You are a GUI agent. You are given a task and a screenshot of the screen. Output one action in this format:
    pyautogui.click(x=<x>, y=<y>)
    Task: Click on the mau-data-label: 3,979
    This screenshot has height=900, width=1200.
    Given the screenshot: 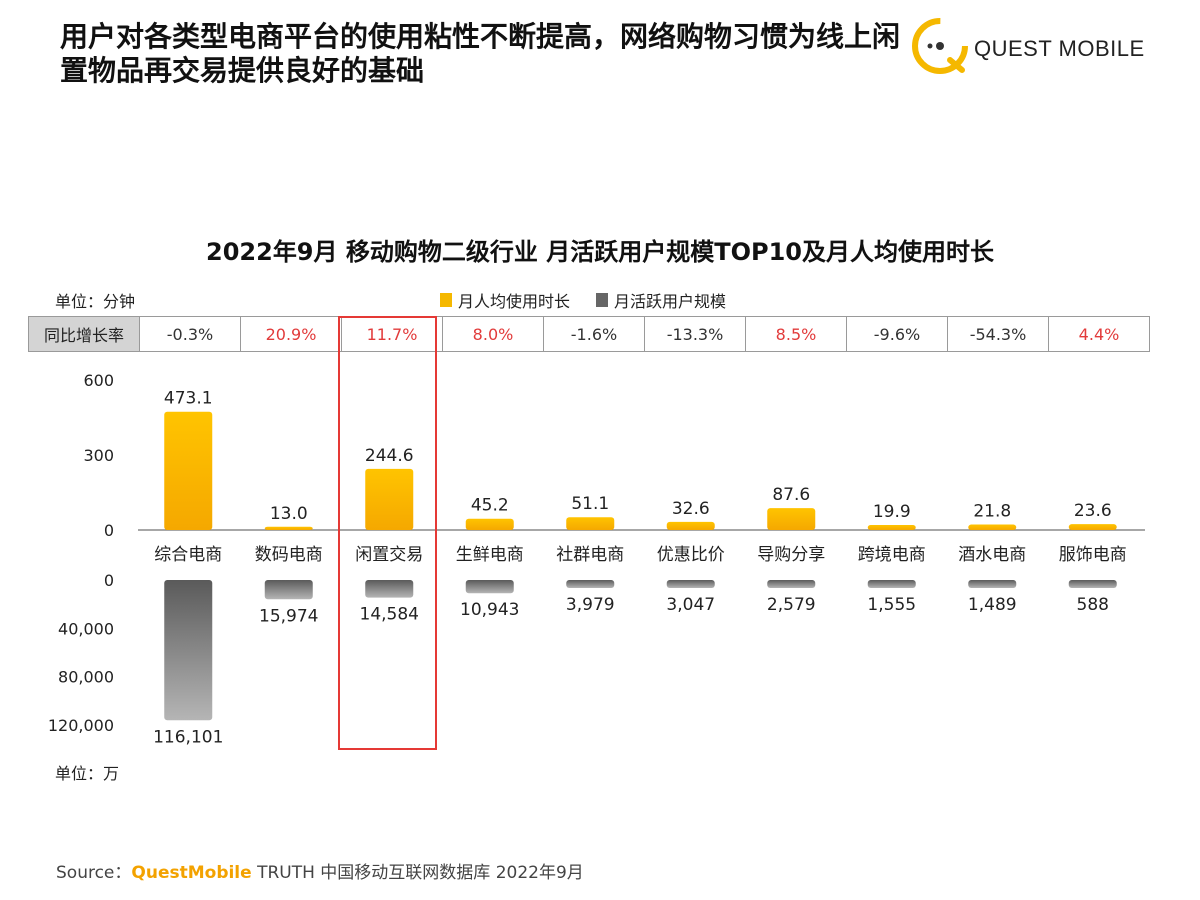 What is the action you would take?
    pyautogui.click(x=590, y=605)
    